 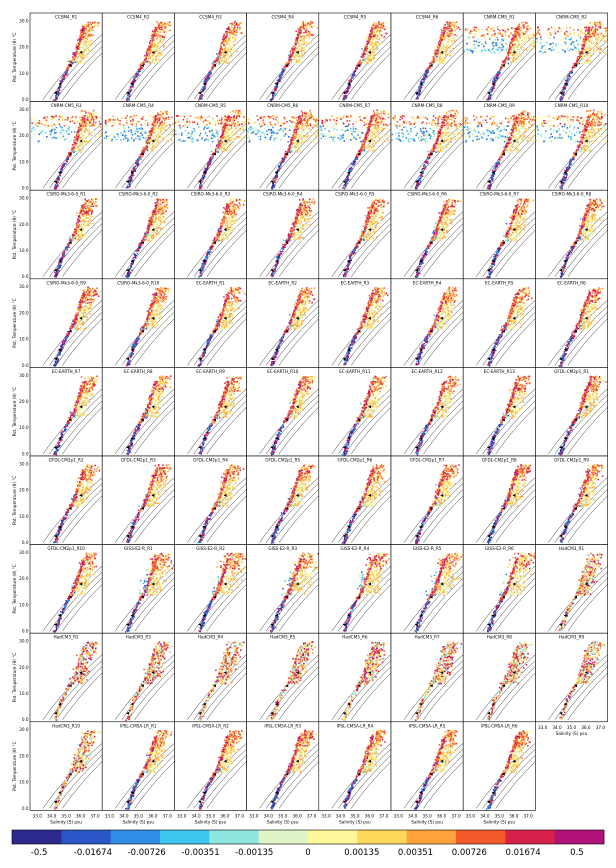 What do you see at coordinates (138, 57) in the screenshot?
I see `ts-panel: CCSM4_R2` at bounding box center [138, 57].